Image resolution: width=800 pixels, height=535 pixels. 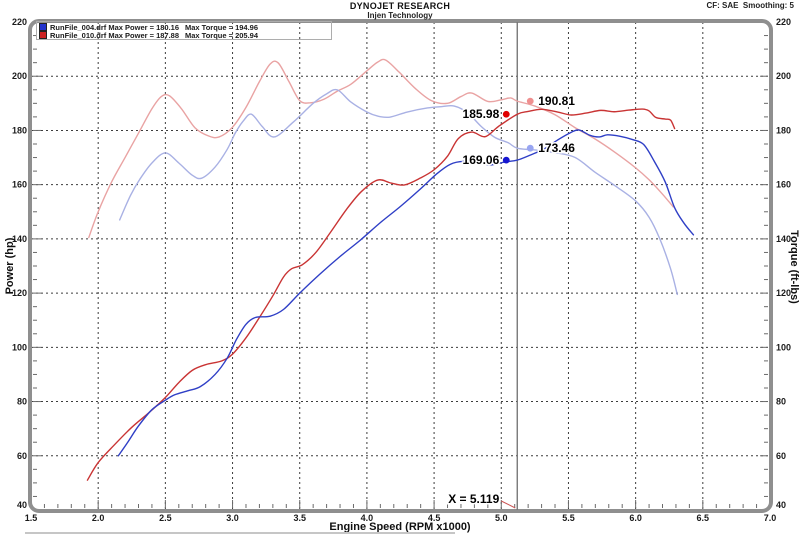 What do you see at coordinates (78, 35) in the screenshot?
I see `run-010-file: RunFile_010.drf` at bounding box center [78, 35].